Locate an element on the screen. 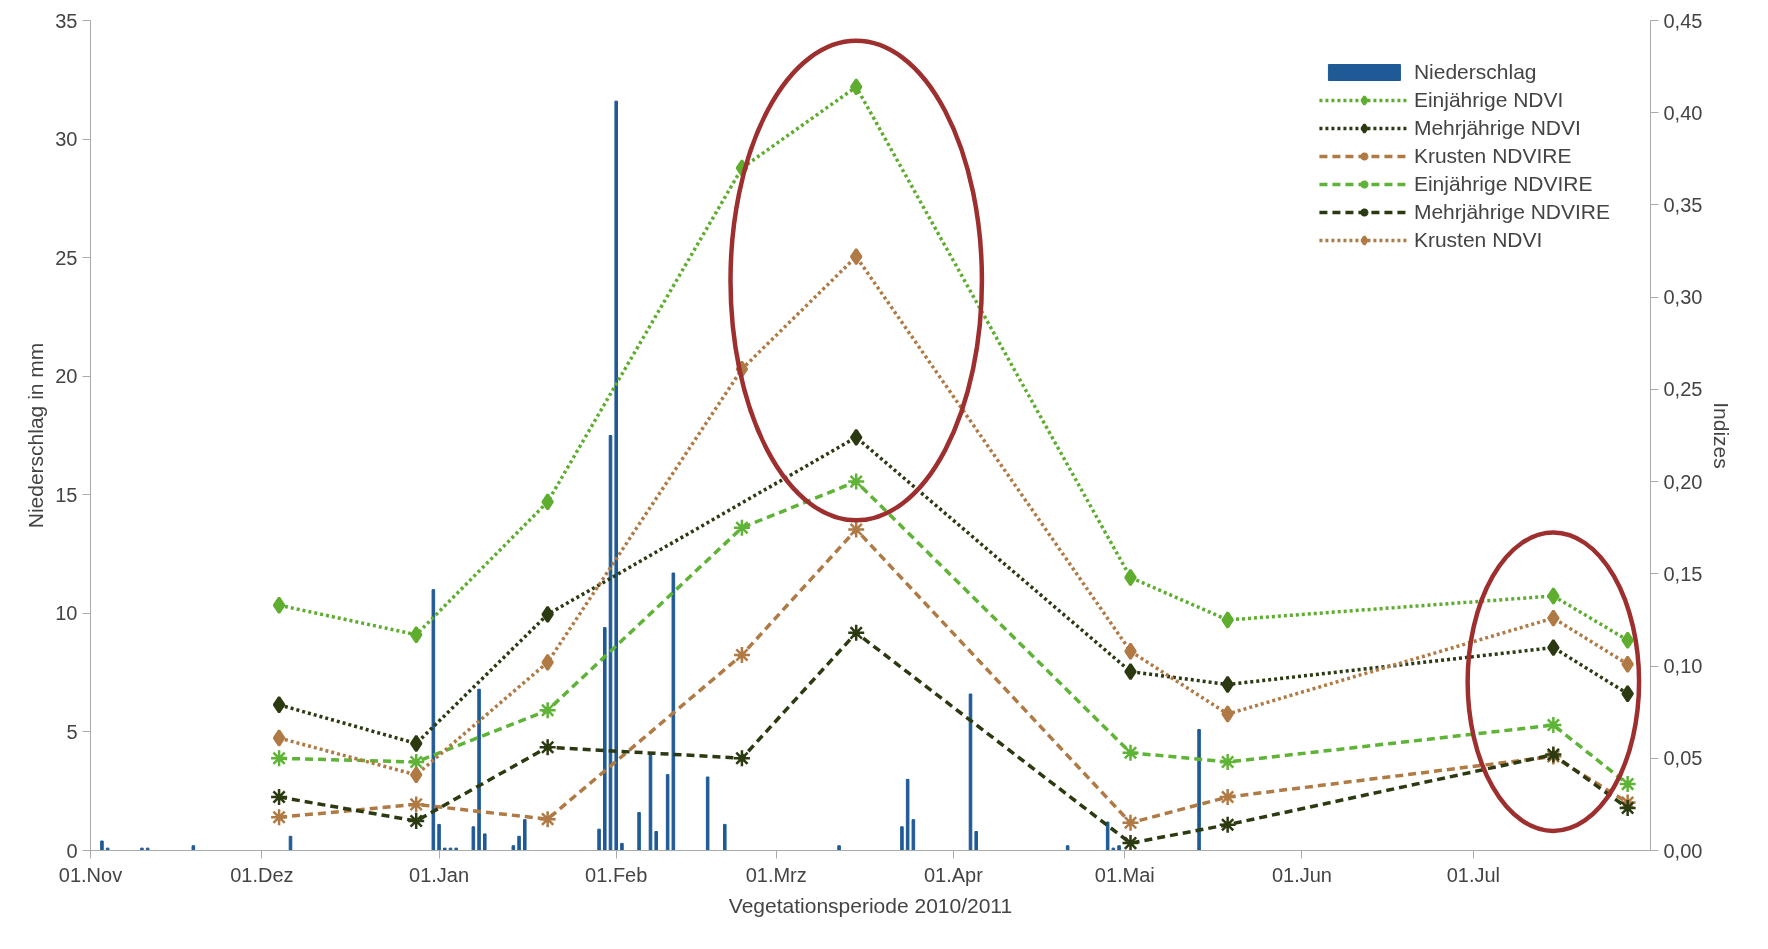  legend-label: Krusten NDVI is located at coordinates (1478, 240).